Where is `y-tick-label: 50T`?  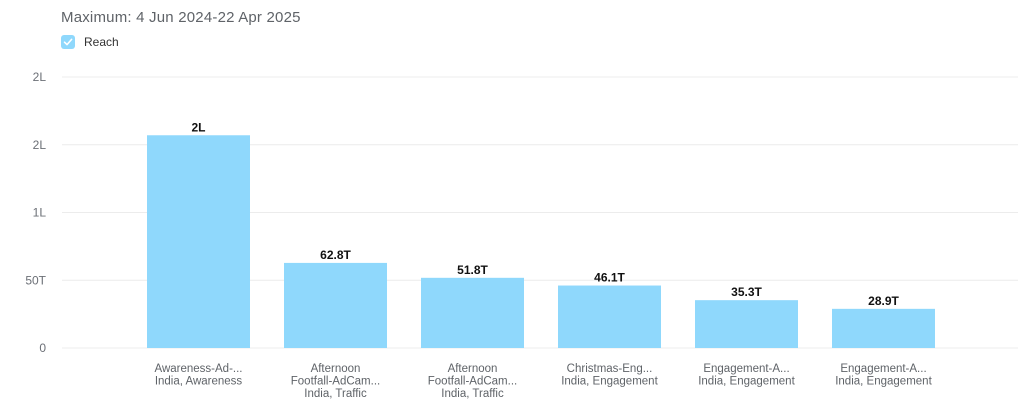 y-tick-label: 50T is located at coordinates (35, 280).